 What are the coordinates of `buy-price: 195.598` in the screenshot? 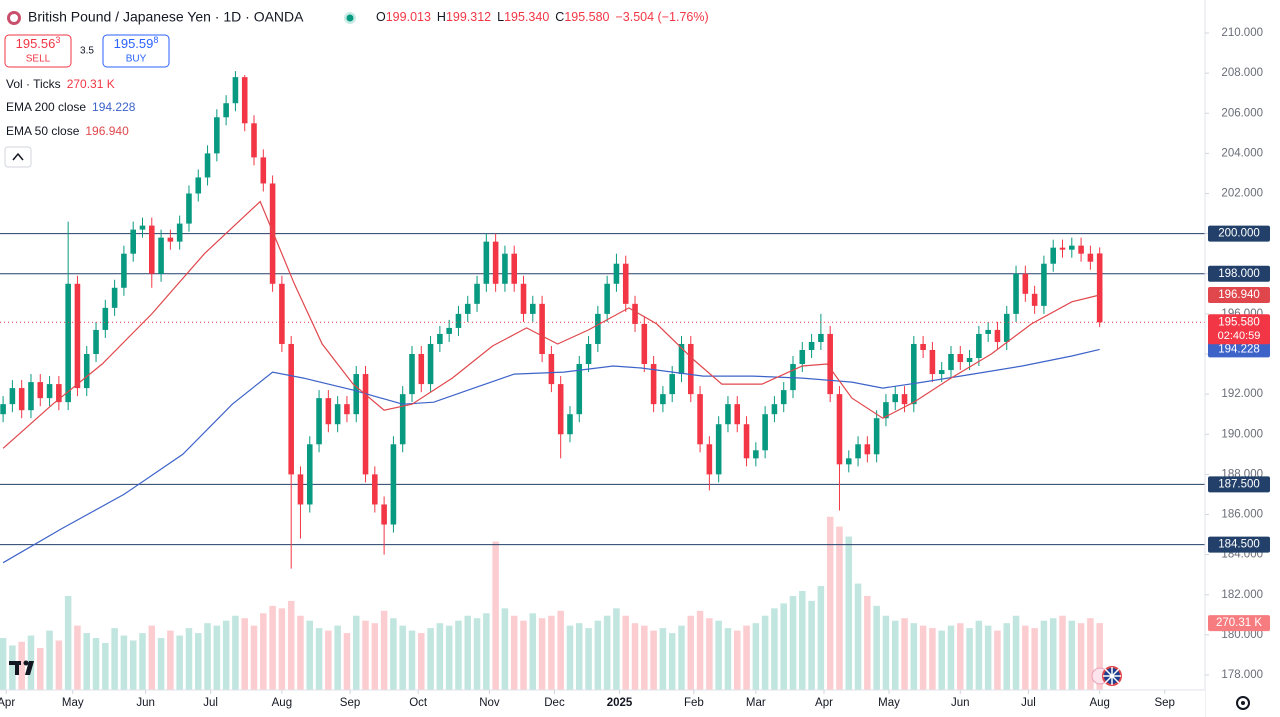 It's located at (136, 43).